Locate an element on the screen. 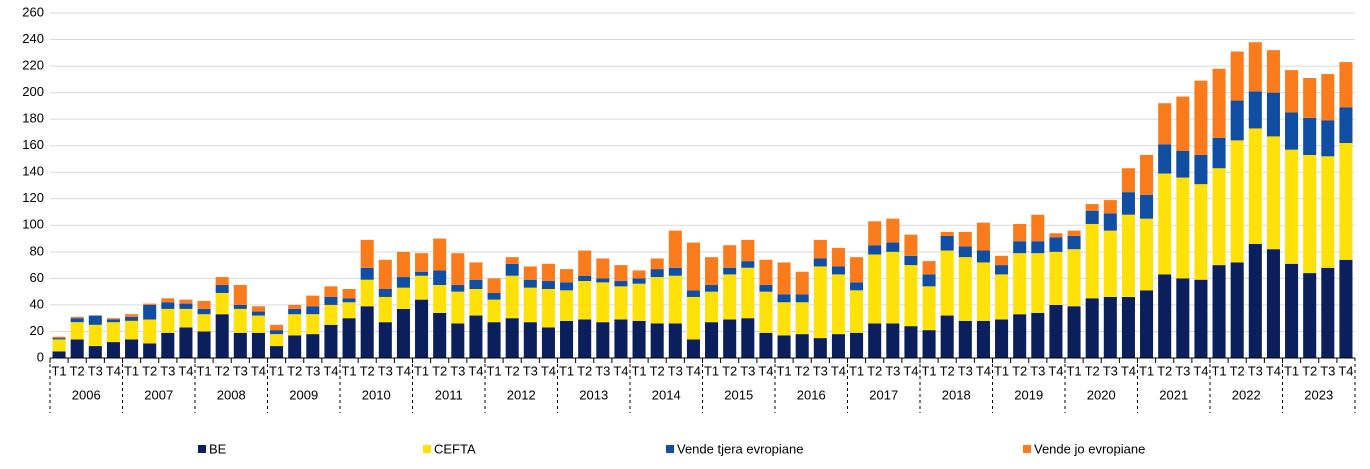 This screenshot has height=469, width=1370. y-tick-label: 160 is located at coordinates (33, 144).